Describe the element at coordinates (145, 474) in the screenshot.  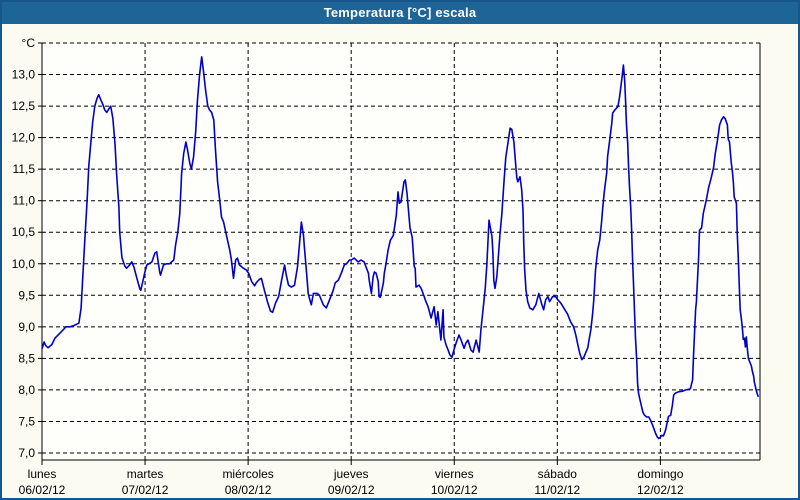
I see `x-day-label: martes` at that location.